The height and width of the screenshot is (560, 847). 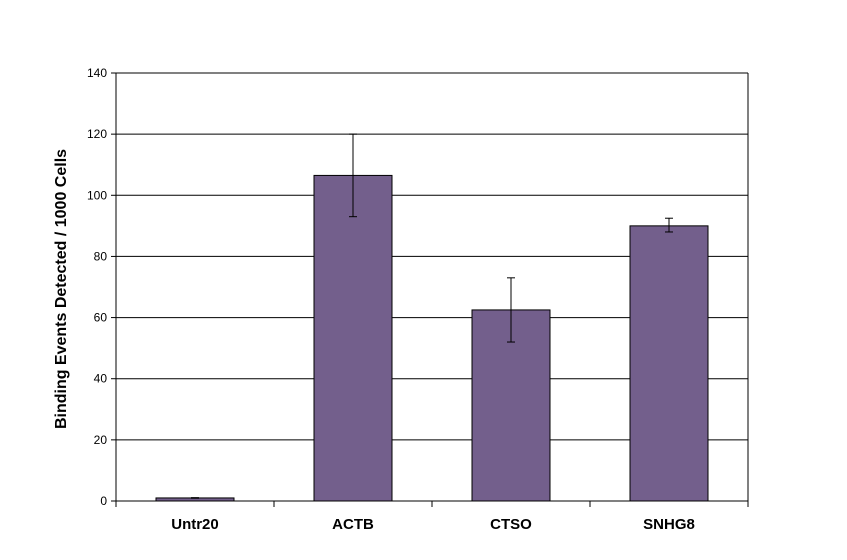 What do you see at coordinates (353, 524) in the screenshot?
I see `x-category-label: ACTB` at bounding box center [353, 524].